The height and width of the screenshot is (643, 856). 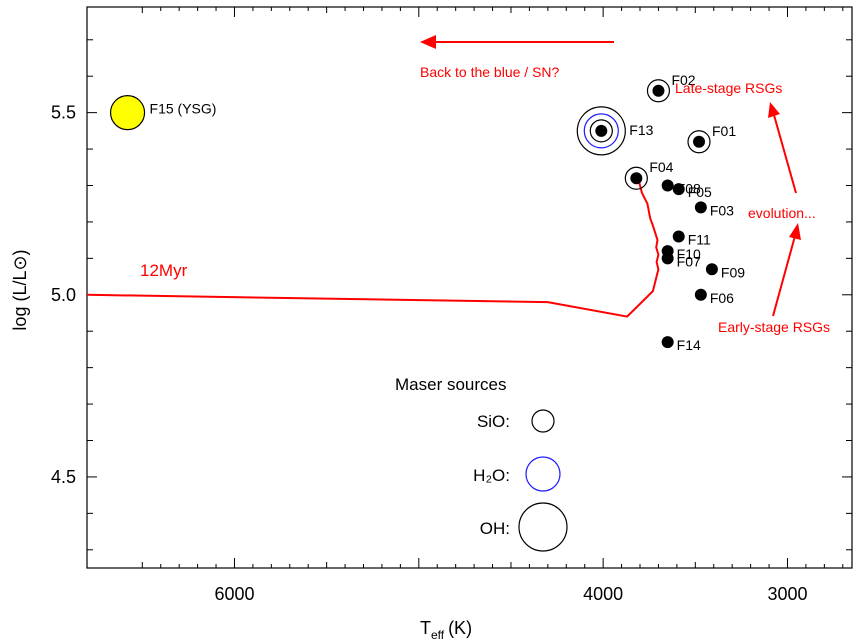 I want to click on late-stage-label: Late-stage RSGs, so click(x=728, y=88).